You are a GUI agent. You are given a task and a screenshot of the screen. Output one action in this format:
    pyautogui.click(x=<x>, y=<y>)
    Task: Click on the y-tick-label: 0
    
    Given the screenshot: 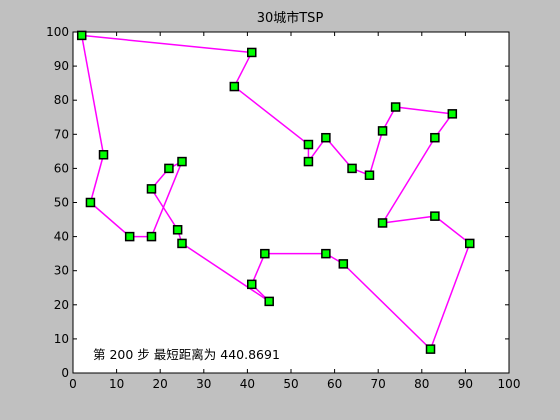 What is the action you would take?
    pyautogui.click(x=65, y=373)
    